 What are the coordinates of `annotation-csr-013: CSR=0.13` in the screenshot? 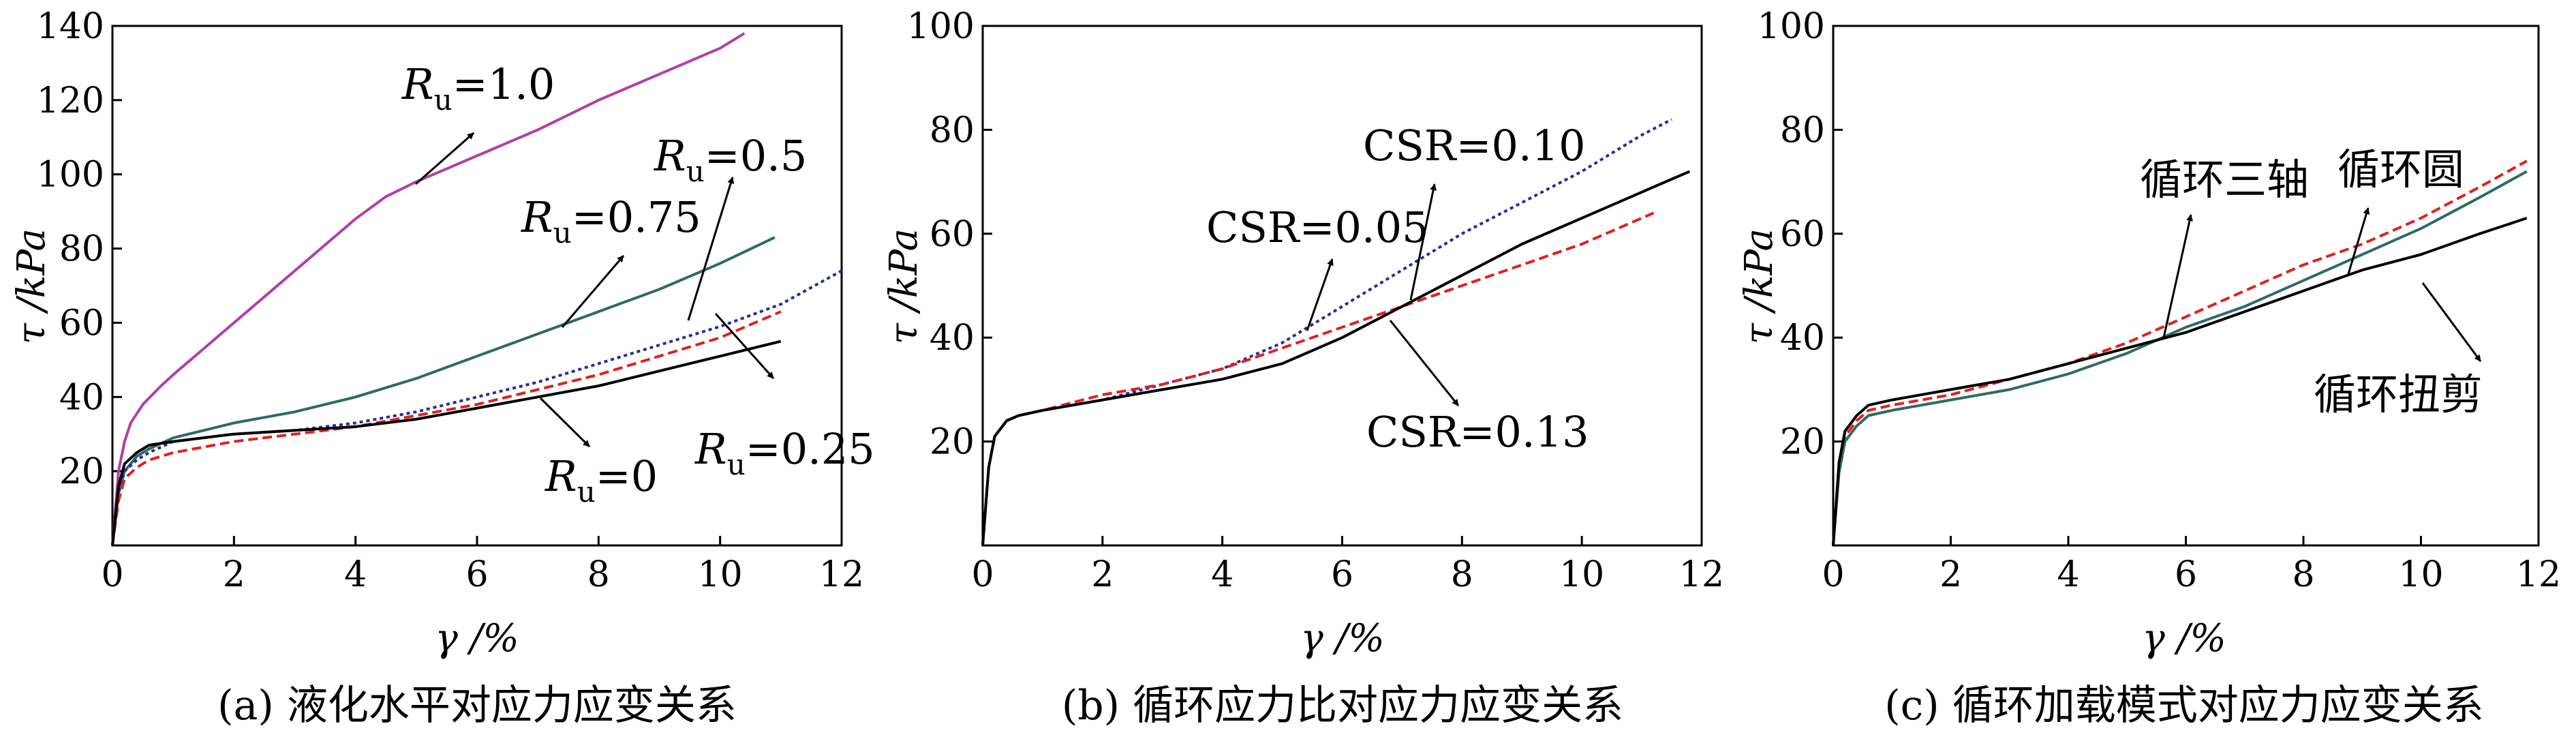 It's located at (1477, 432).